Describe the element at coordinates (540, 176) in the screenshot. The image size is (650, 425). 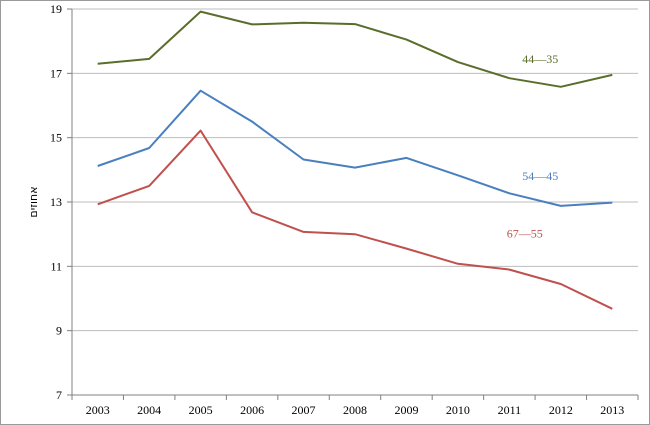
I see `series-label-2: 54—45` at that location.